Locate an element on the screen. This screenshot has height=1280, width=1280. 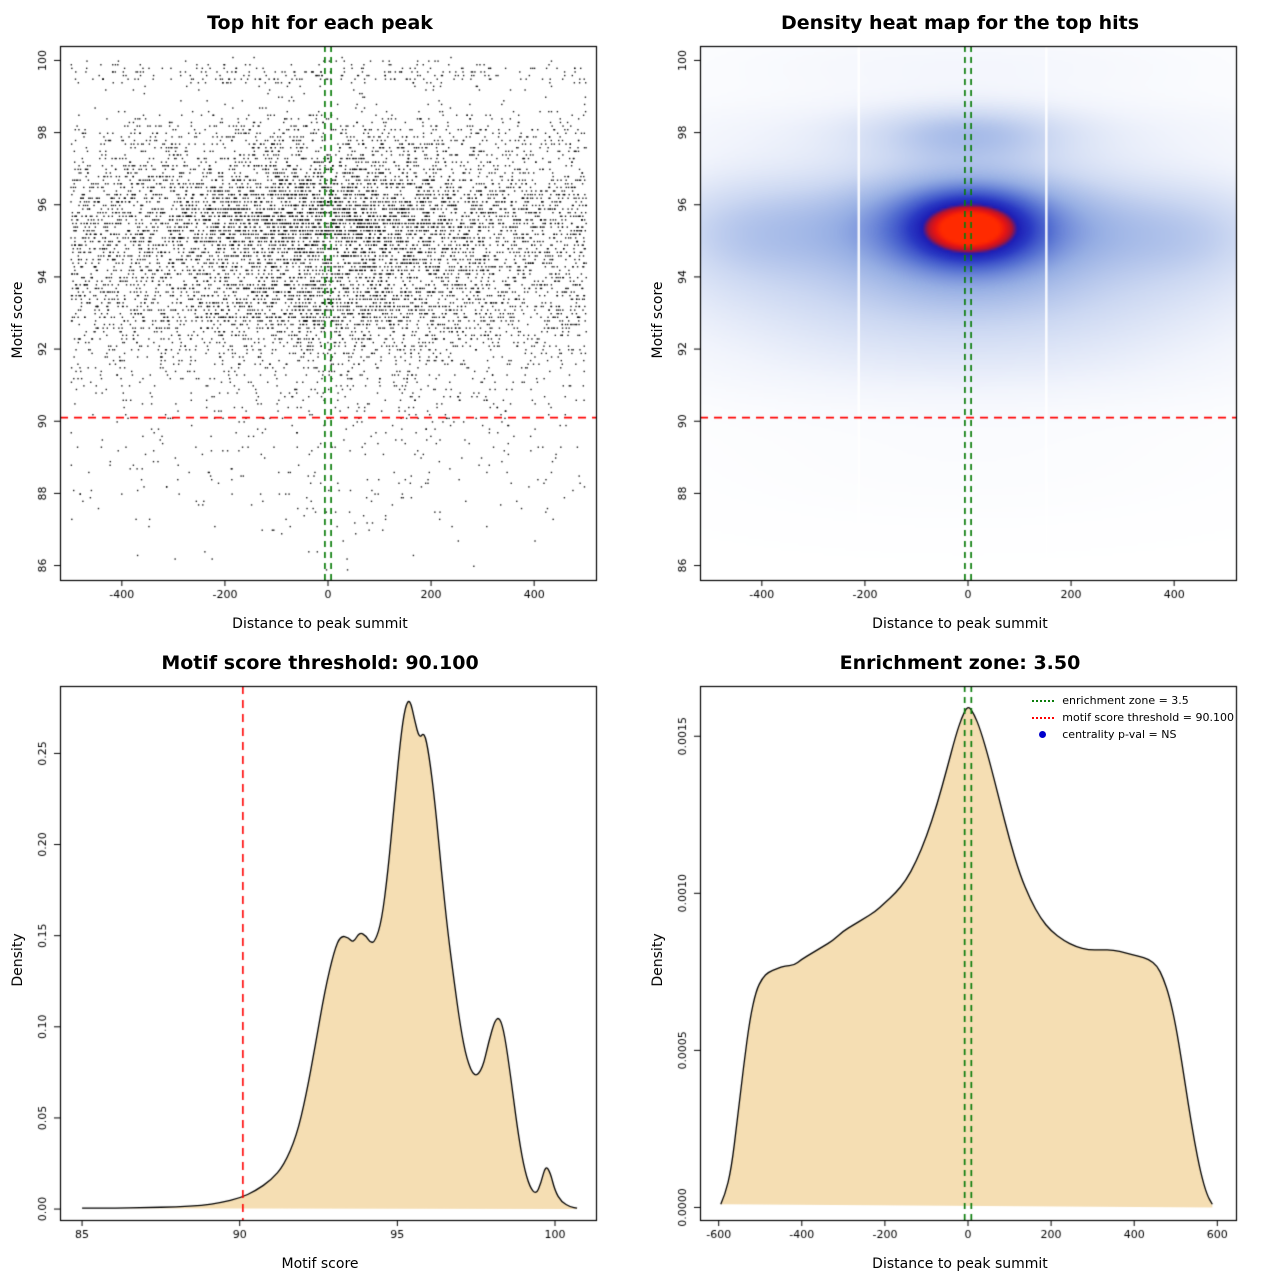
legend-item-centrality-pval: centrality p-val = NS is located at coordinates (1133, 734).